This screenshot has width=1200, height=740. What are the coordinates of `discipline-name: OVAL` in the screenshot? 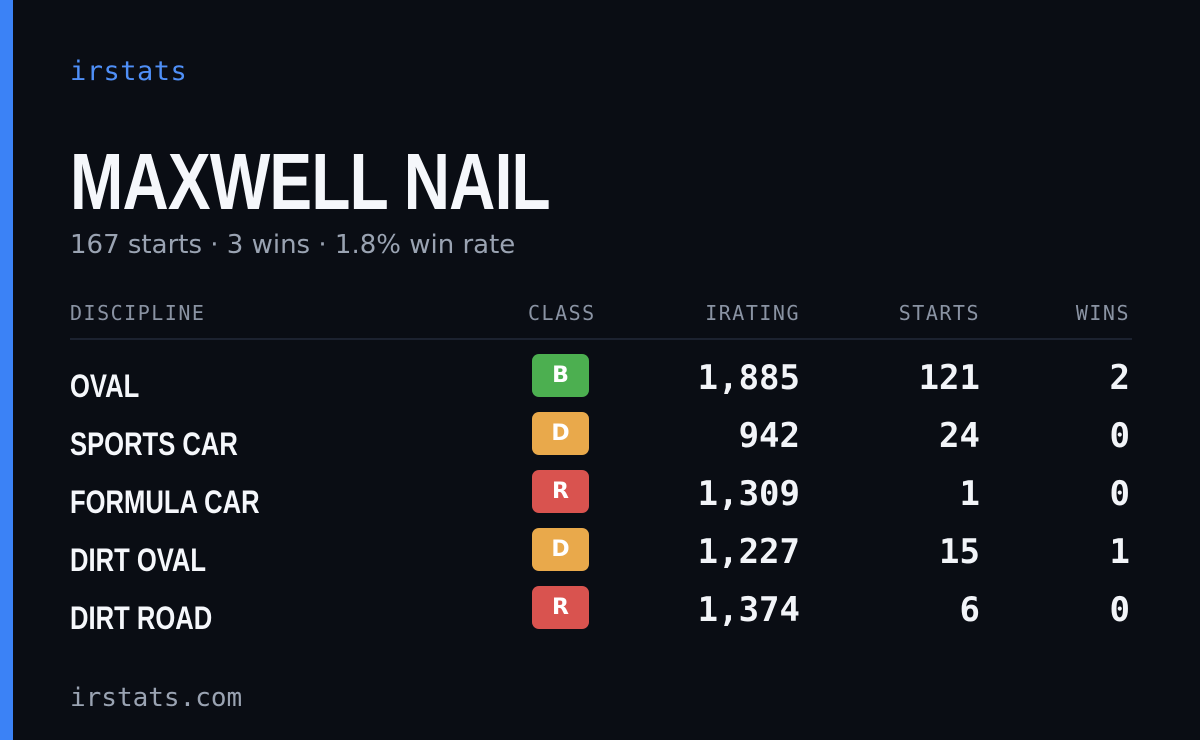 It's located at (105, 386).